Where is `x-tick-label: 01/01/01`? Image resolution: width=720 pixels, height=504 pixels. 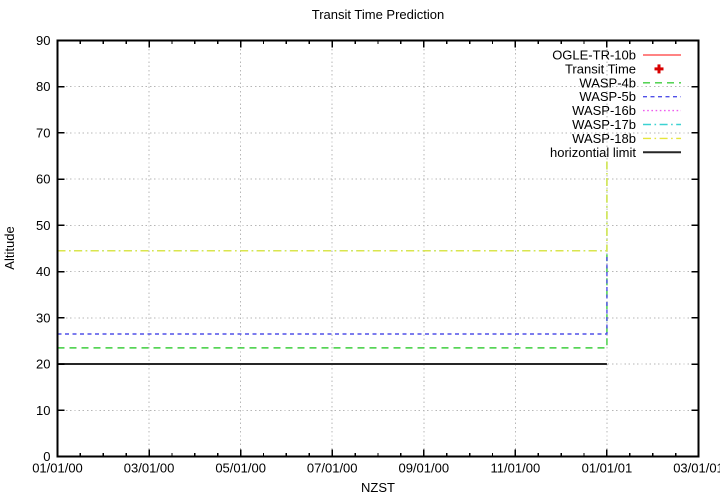
x-tick-label: 01/01/01 is located at coordinates (607, 468).